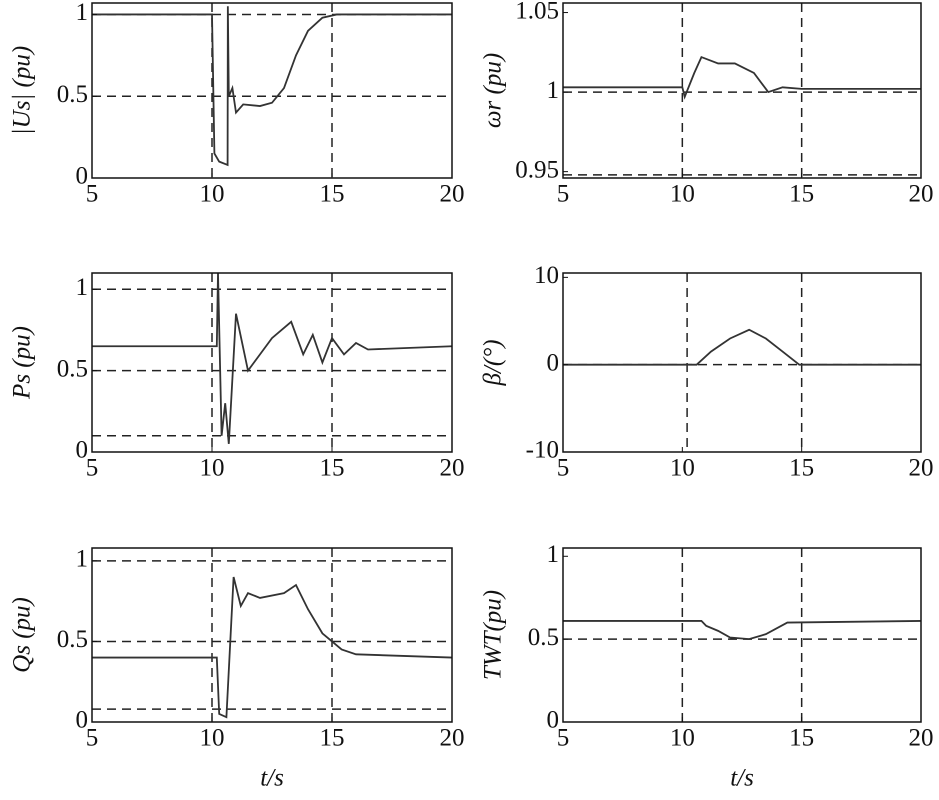  What do you see at coordinates (493, 90) in the screenshot?
I see `y-axis-label: ωr (pu)` at bounding box center [493, 90].